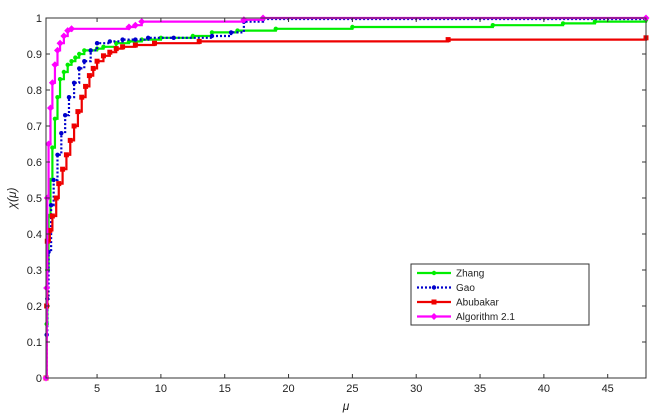 The image size is (665, 417). I want to click on x-tick-label: 35, so click(480, 389).